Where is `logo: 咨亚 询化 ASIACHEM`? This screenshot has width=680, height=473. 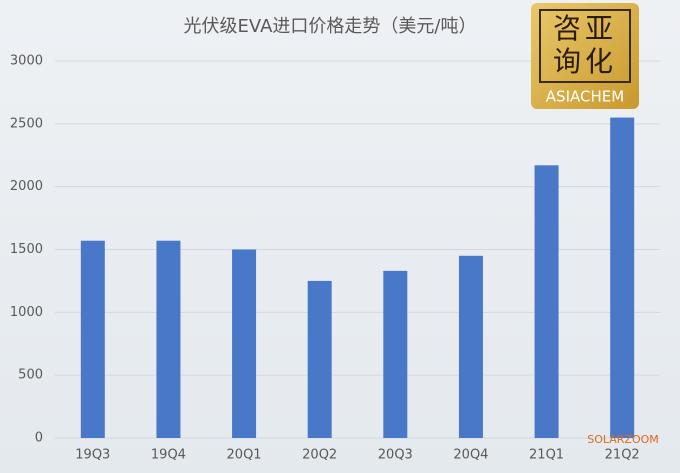
logo: 咨亚 询化 ASIACHEM is located at coordinates (585, 56).